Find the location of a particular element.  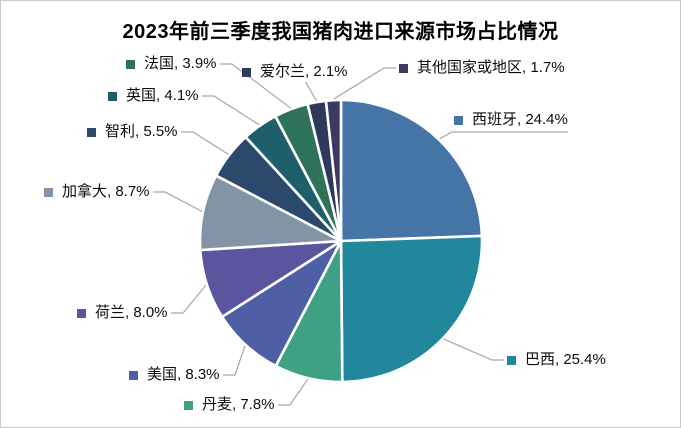

leader-line-denmark is located at coordinates (293, 392).